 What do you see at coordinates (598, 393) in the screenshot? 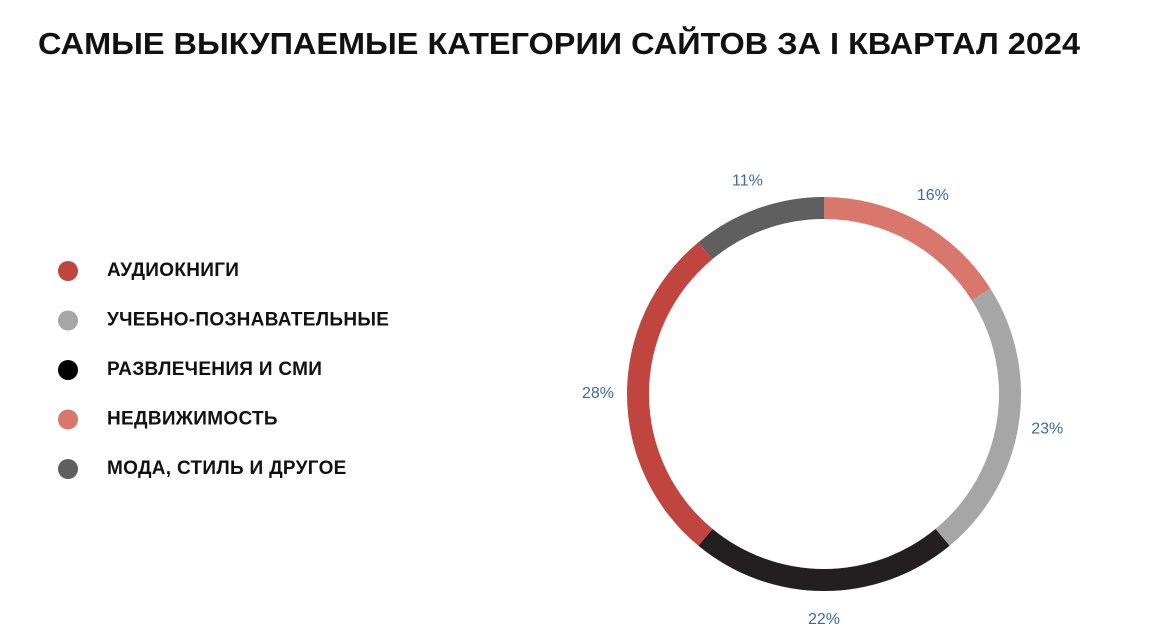
I see `data-label: 28%` at bounding box center [598, 393].